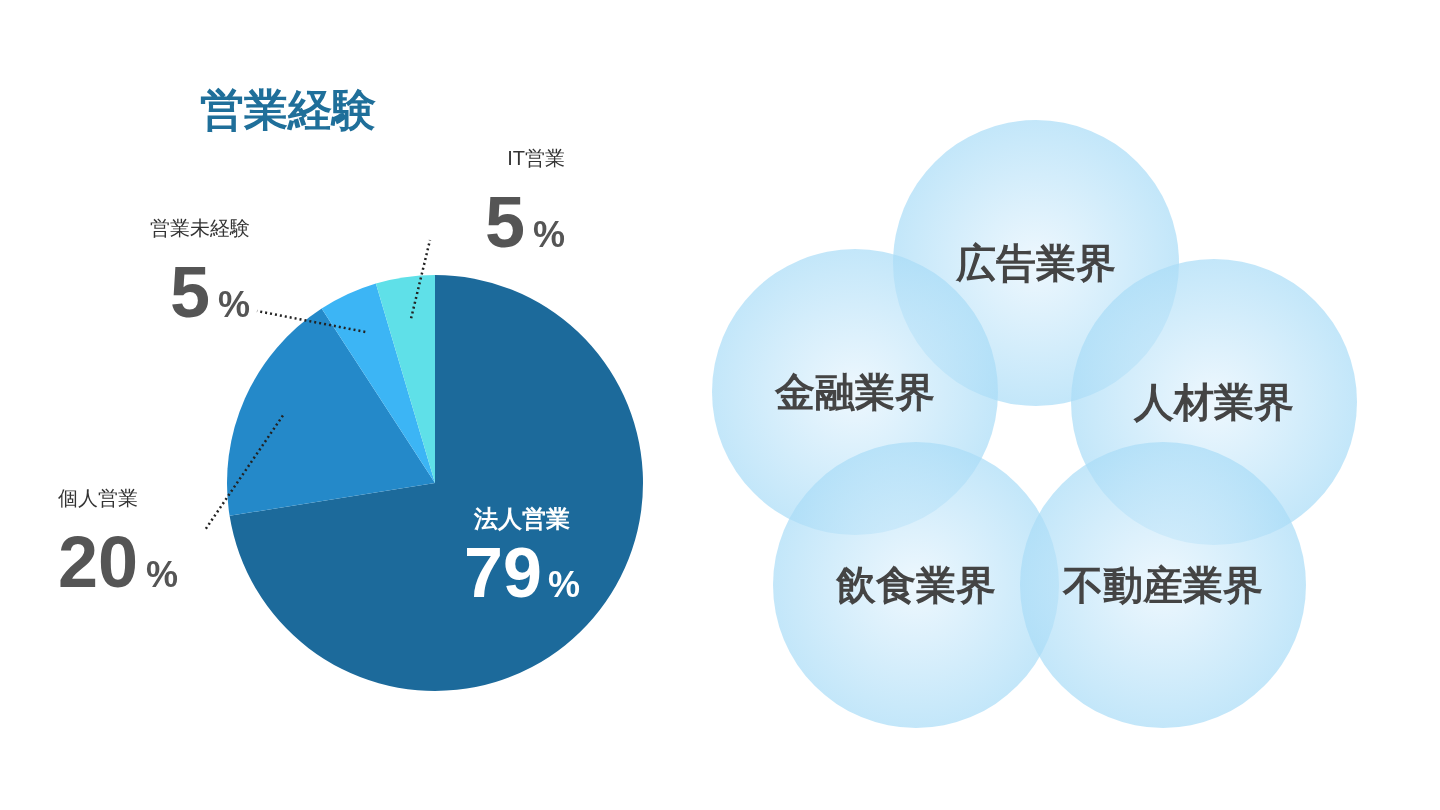 The image size is (1440, 810). I want to click on text: 飲食業界, so click(915, 585).